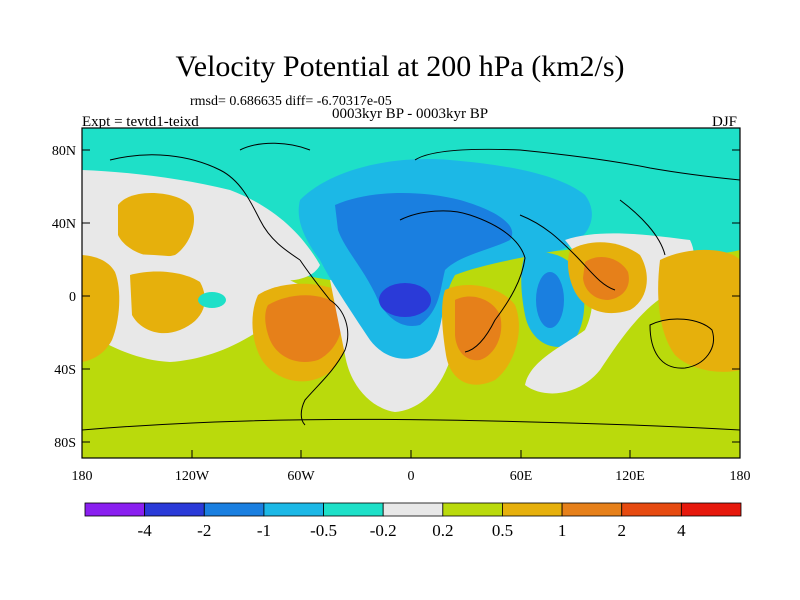 The width and height of the screenshot is (800, 600). I want to click on lon-ticks, so click(411, 454).